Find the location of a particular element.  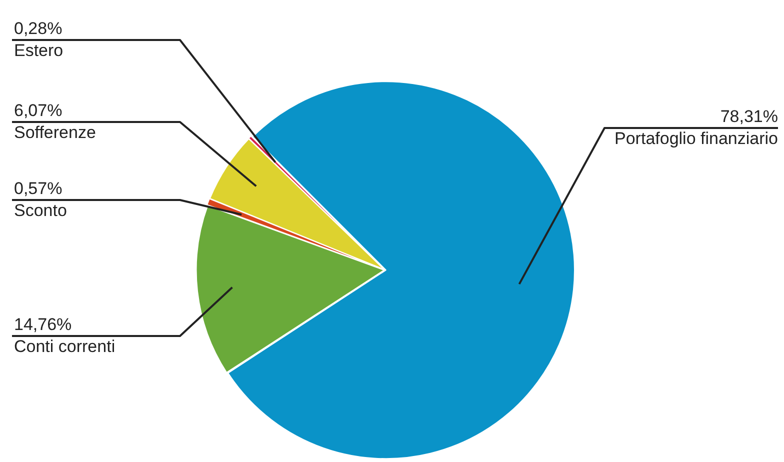

data-label: 0,57% is located at coordinates (38, 188).